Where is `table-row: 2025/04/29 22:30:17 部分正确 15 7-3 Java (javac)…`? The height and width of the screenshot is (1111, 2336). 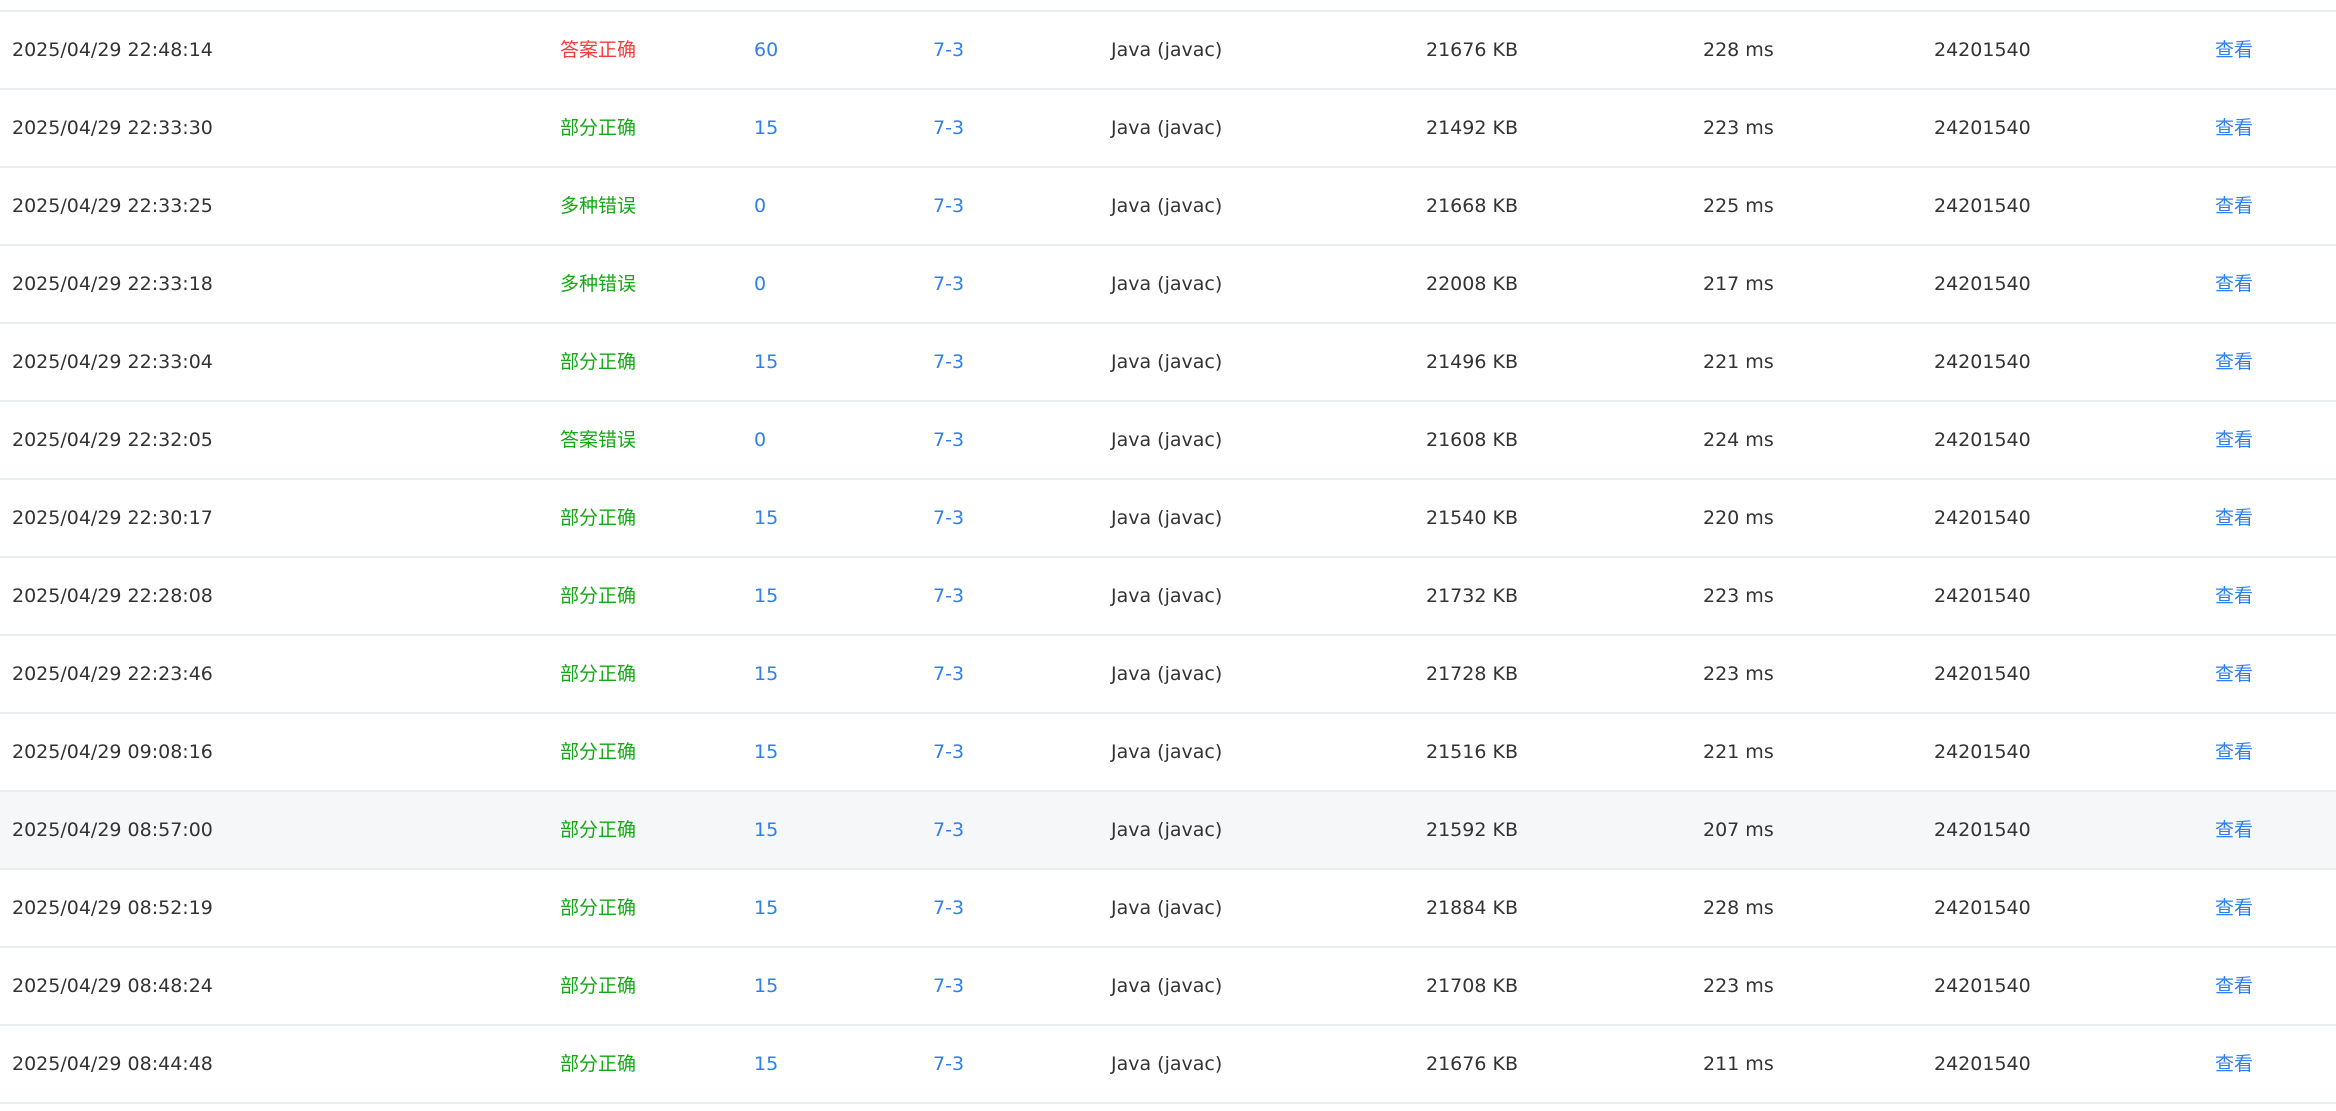
table-row: 2025/04/29 22:30:17 部分正确 15 7-3 Java (javac)… is located at coordinates (1168, 519).